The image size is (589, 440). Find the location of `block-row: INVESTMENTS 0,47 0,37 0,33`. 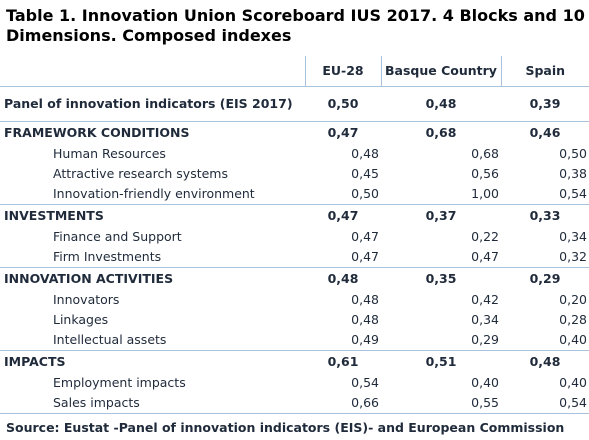

block-row: INVESTMENTS 0,47 0,37 0,33 is located at coordinates (294, 215).